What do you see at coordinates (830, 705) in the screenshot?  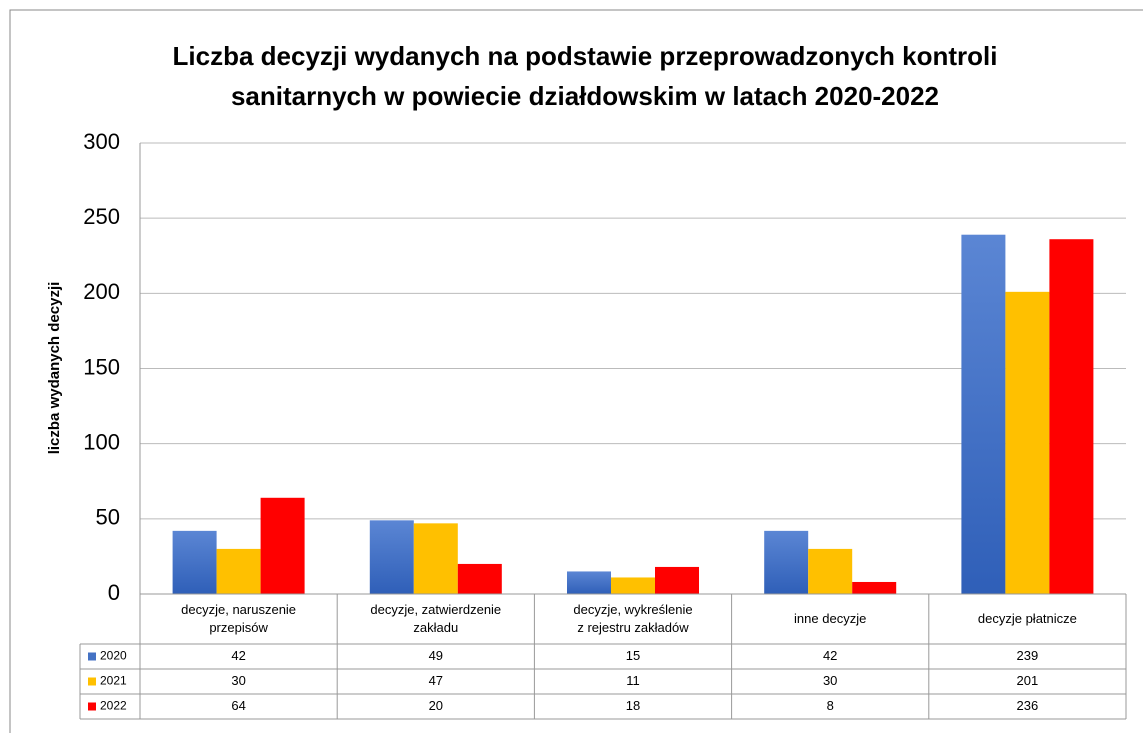 I see `table-value: 8` at bounding box center [830, 705].